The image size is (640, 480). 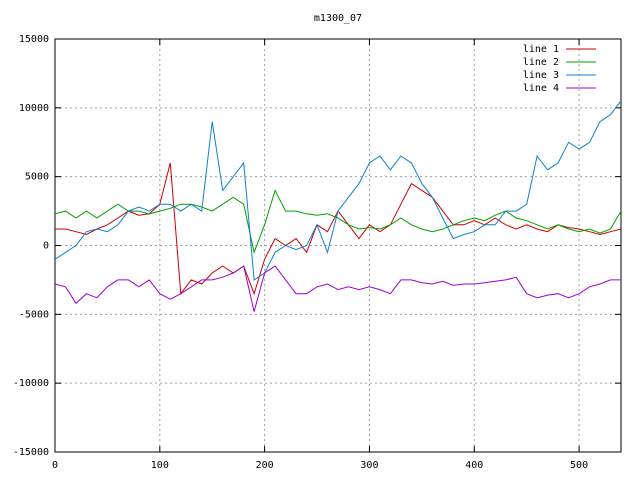 I want to click on y-tick-label: 0, so click(x=46, y=246).